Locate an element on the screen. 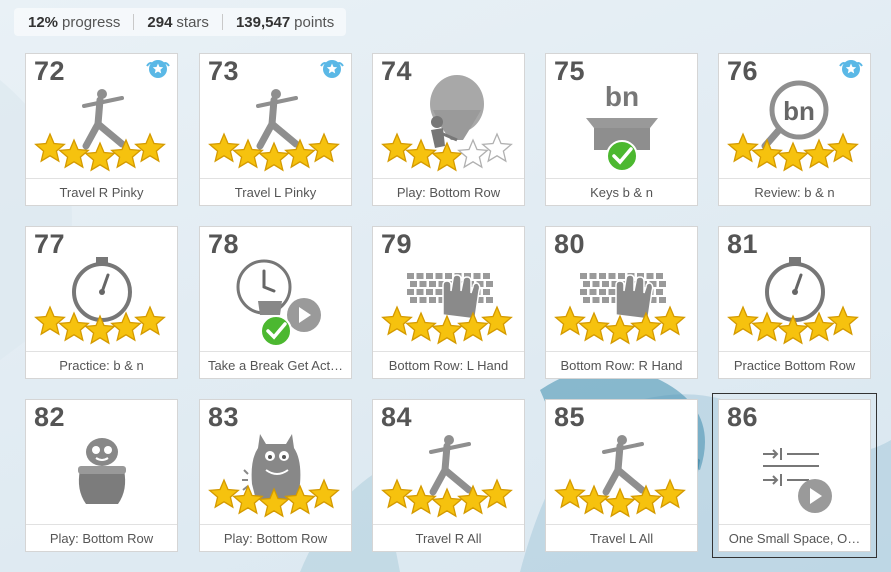  lesson-tile-76: bn 76 Review: b & n is located at coordinates (794, 129).